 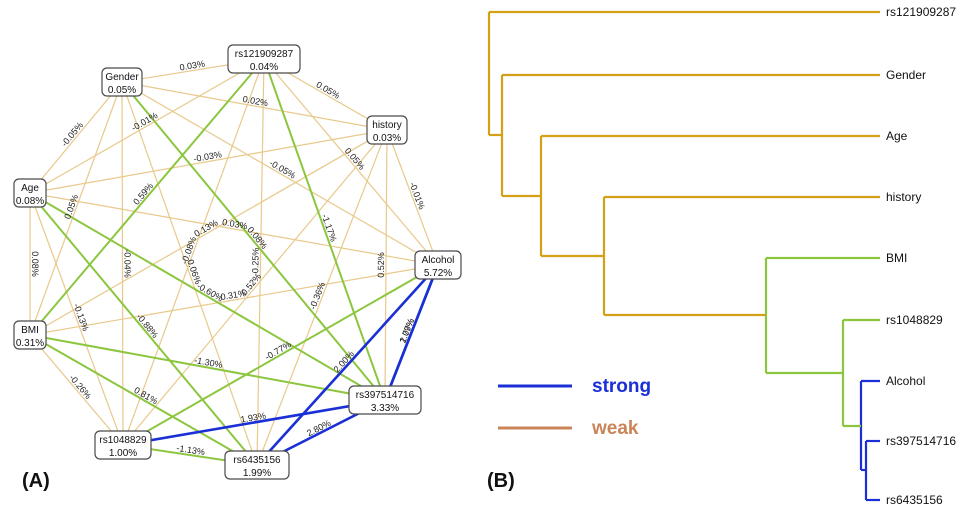 I want to click on edge-age-rs6435156, so click(x=143, y=329).